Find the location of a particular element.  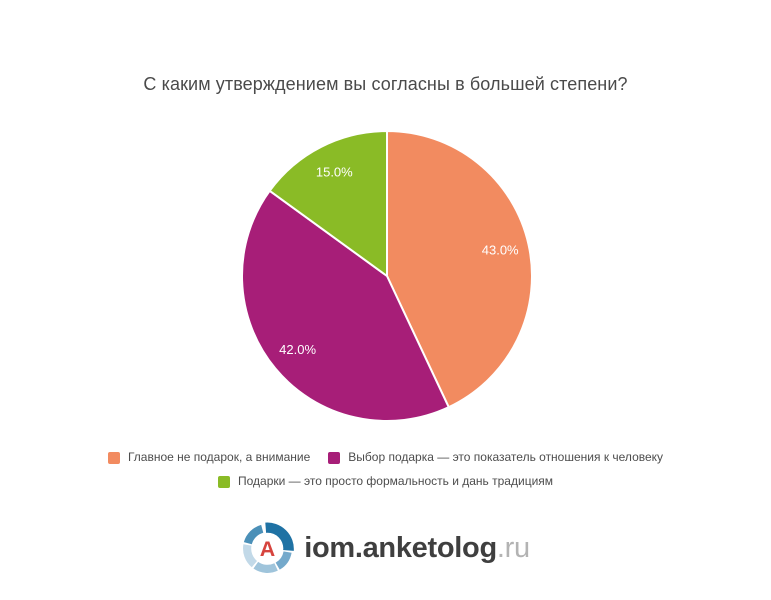

legend-swatch-magenta is located at coordinates (334, 457).